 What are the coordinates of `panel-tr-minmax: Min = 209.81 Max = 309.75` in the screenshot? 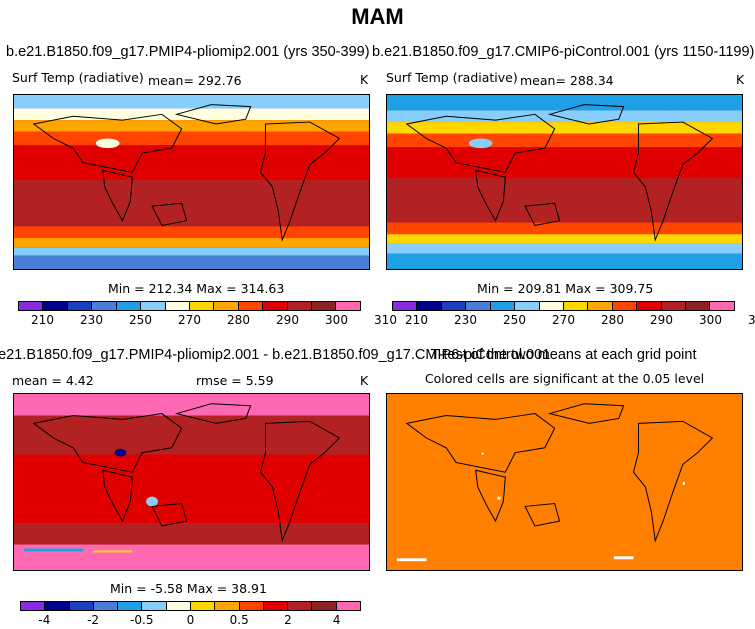 It's located at (565, 288).